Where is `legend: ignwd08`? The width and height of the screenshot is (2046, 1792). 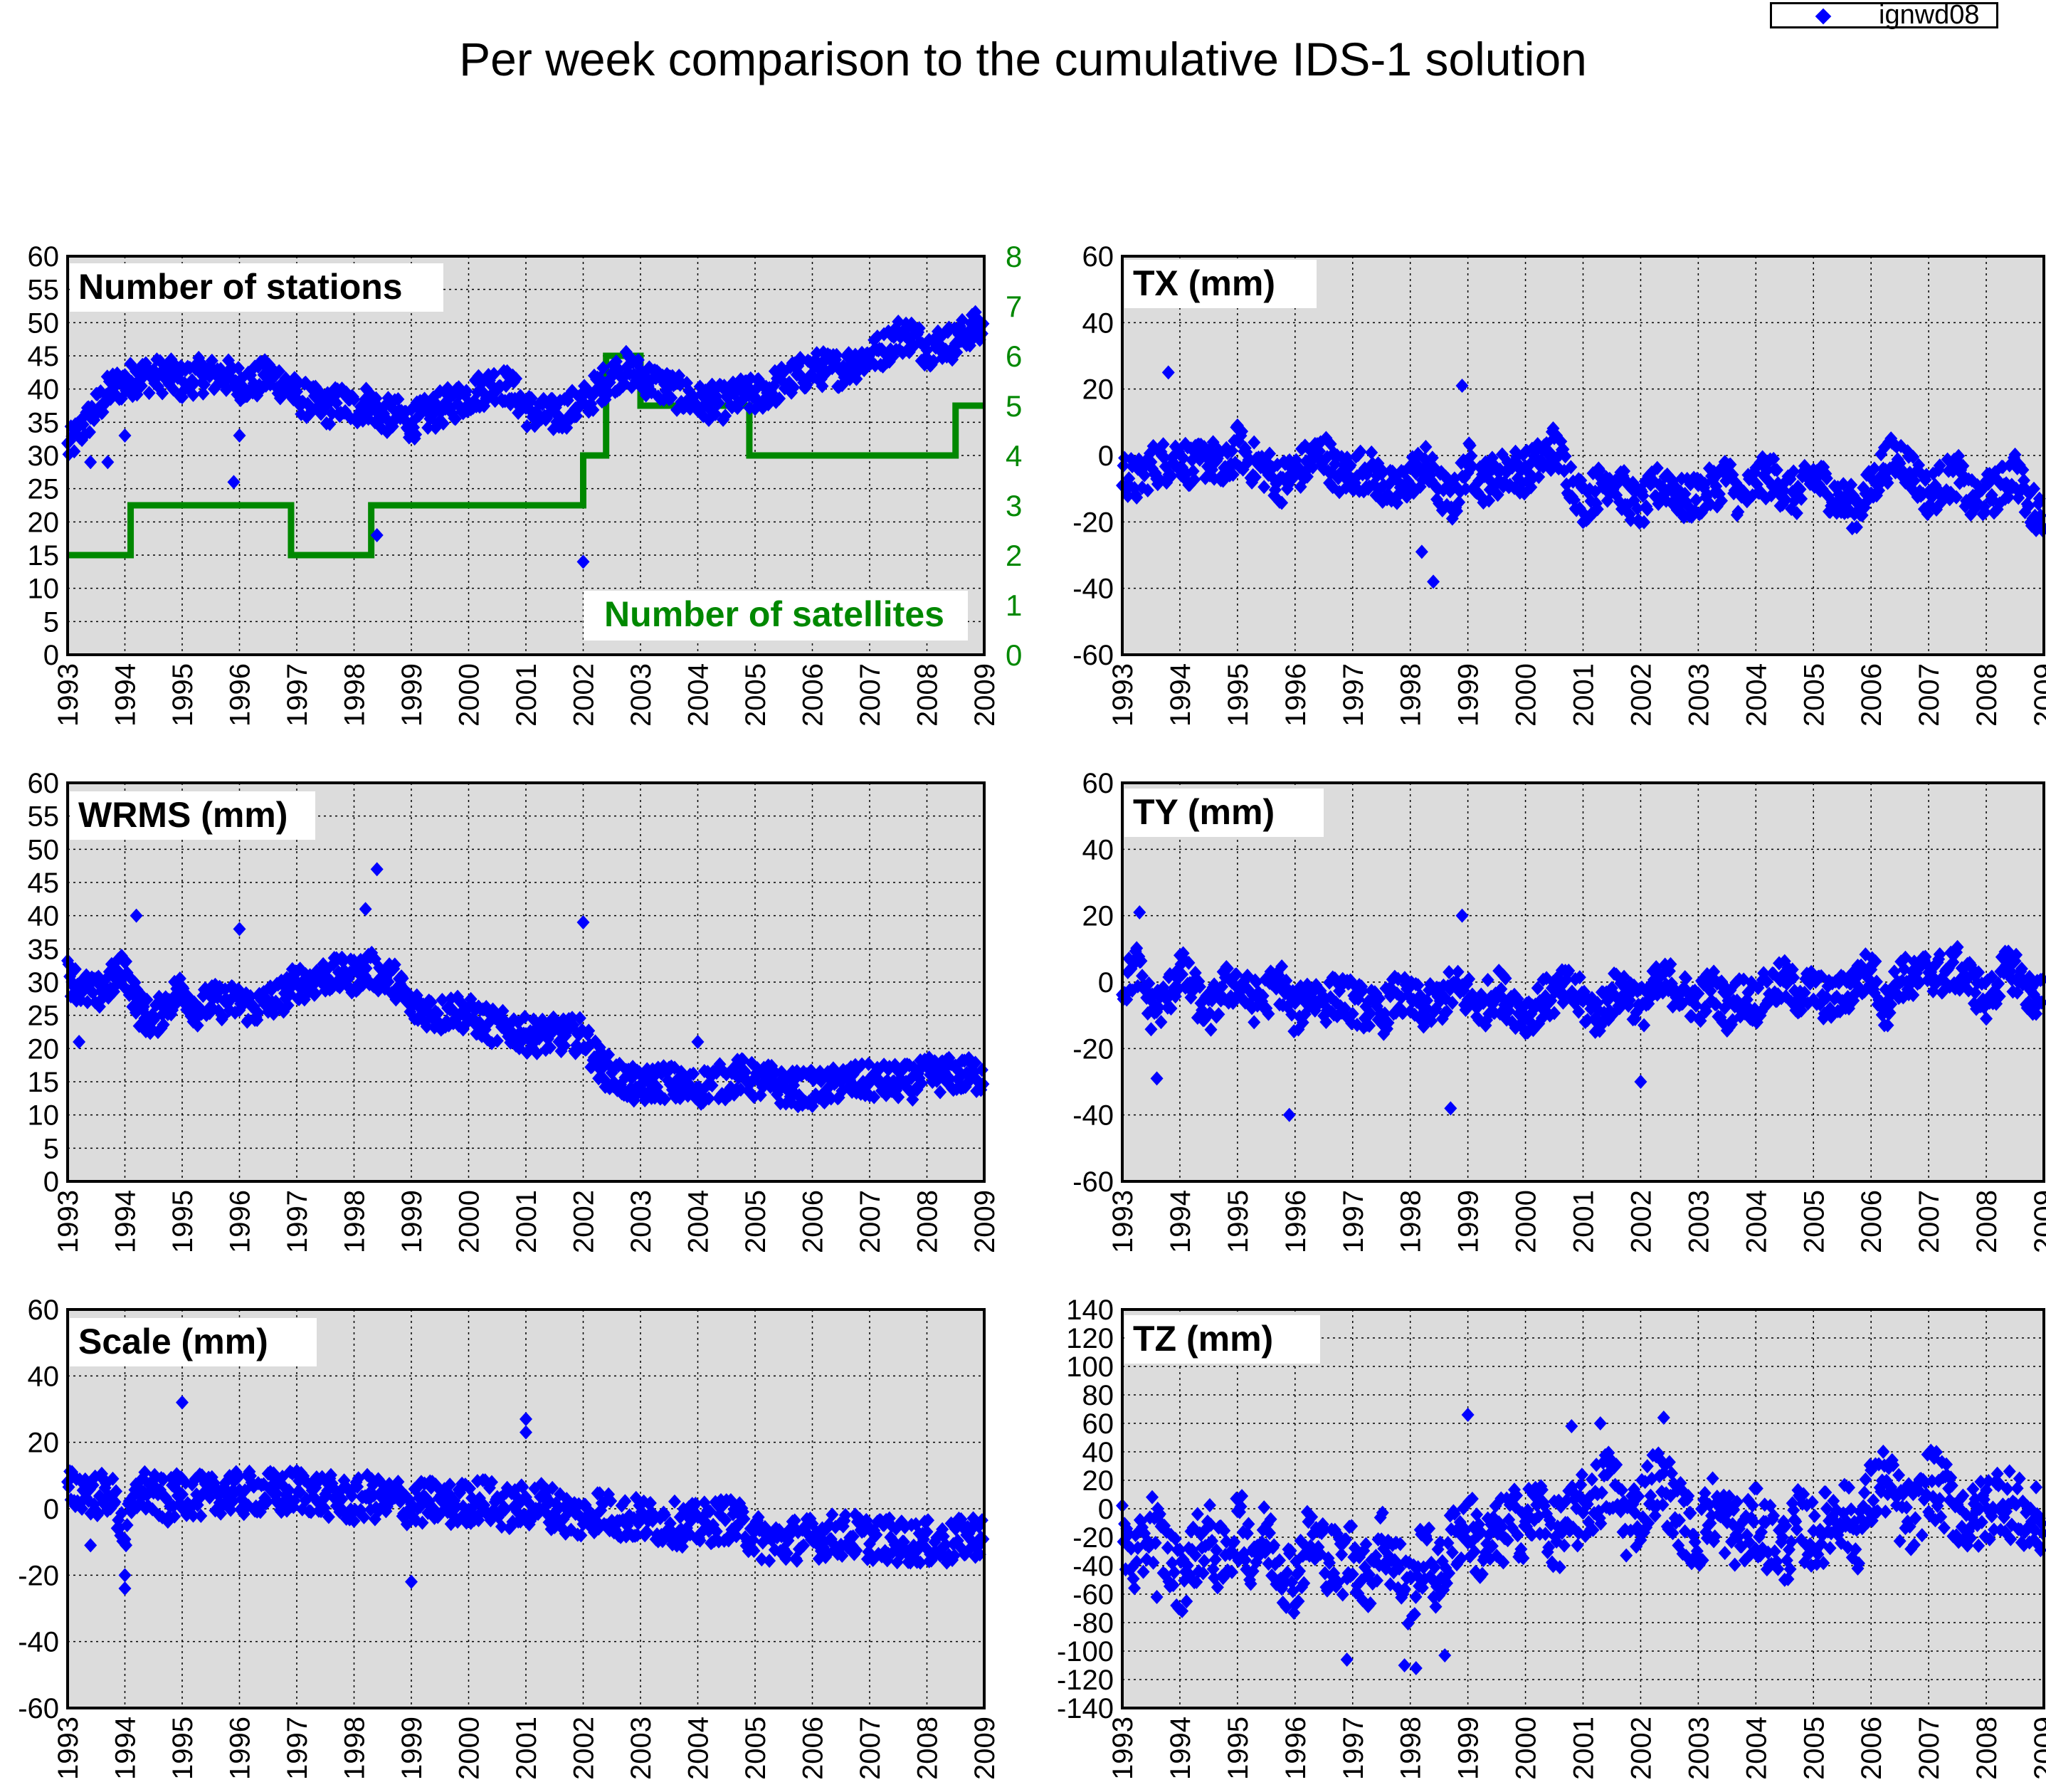 legend: ignwd08 is located at coordinates (1884, 15).